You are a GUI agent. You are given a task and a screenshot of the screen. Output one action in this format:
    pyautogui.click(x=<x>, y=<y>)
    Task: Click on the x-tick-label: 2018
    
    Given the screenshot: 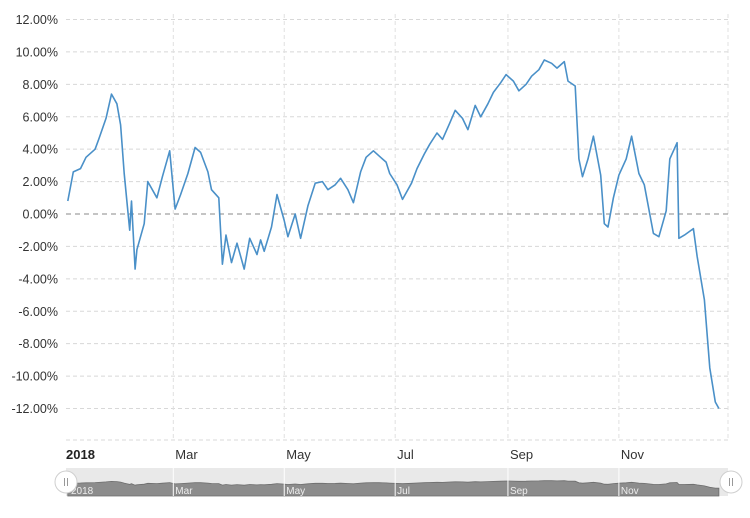 What is the action you would take?
    pyautogui.click(x=80, y=454)
    